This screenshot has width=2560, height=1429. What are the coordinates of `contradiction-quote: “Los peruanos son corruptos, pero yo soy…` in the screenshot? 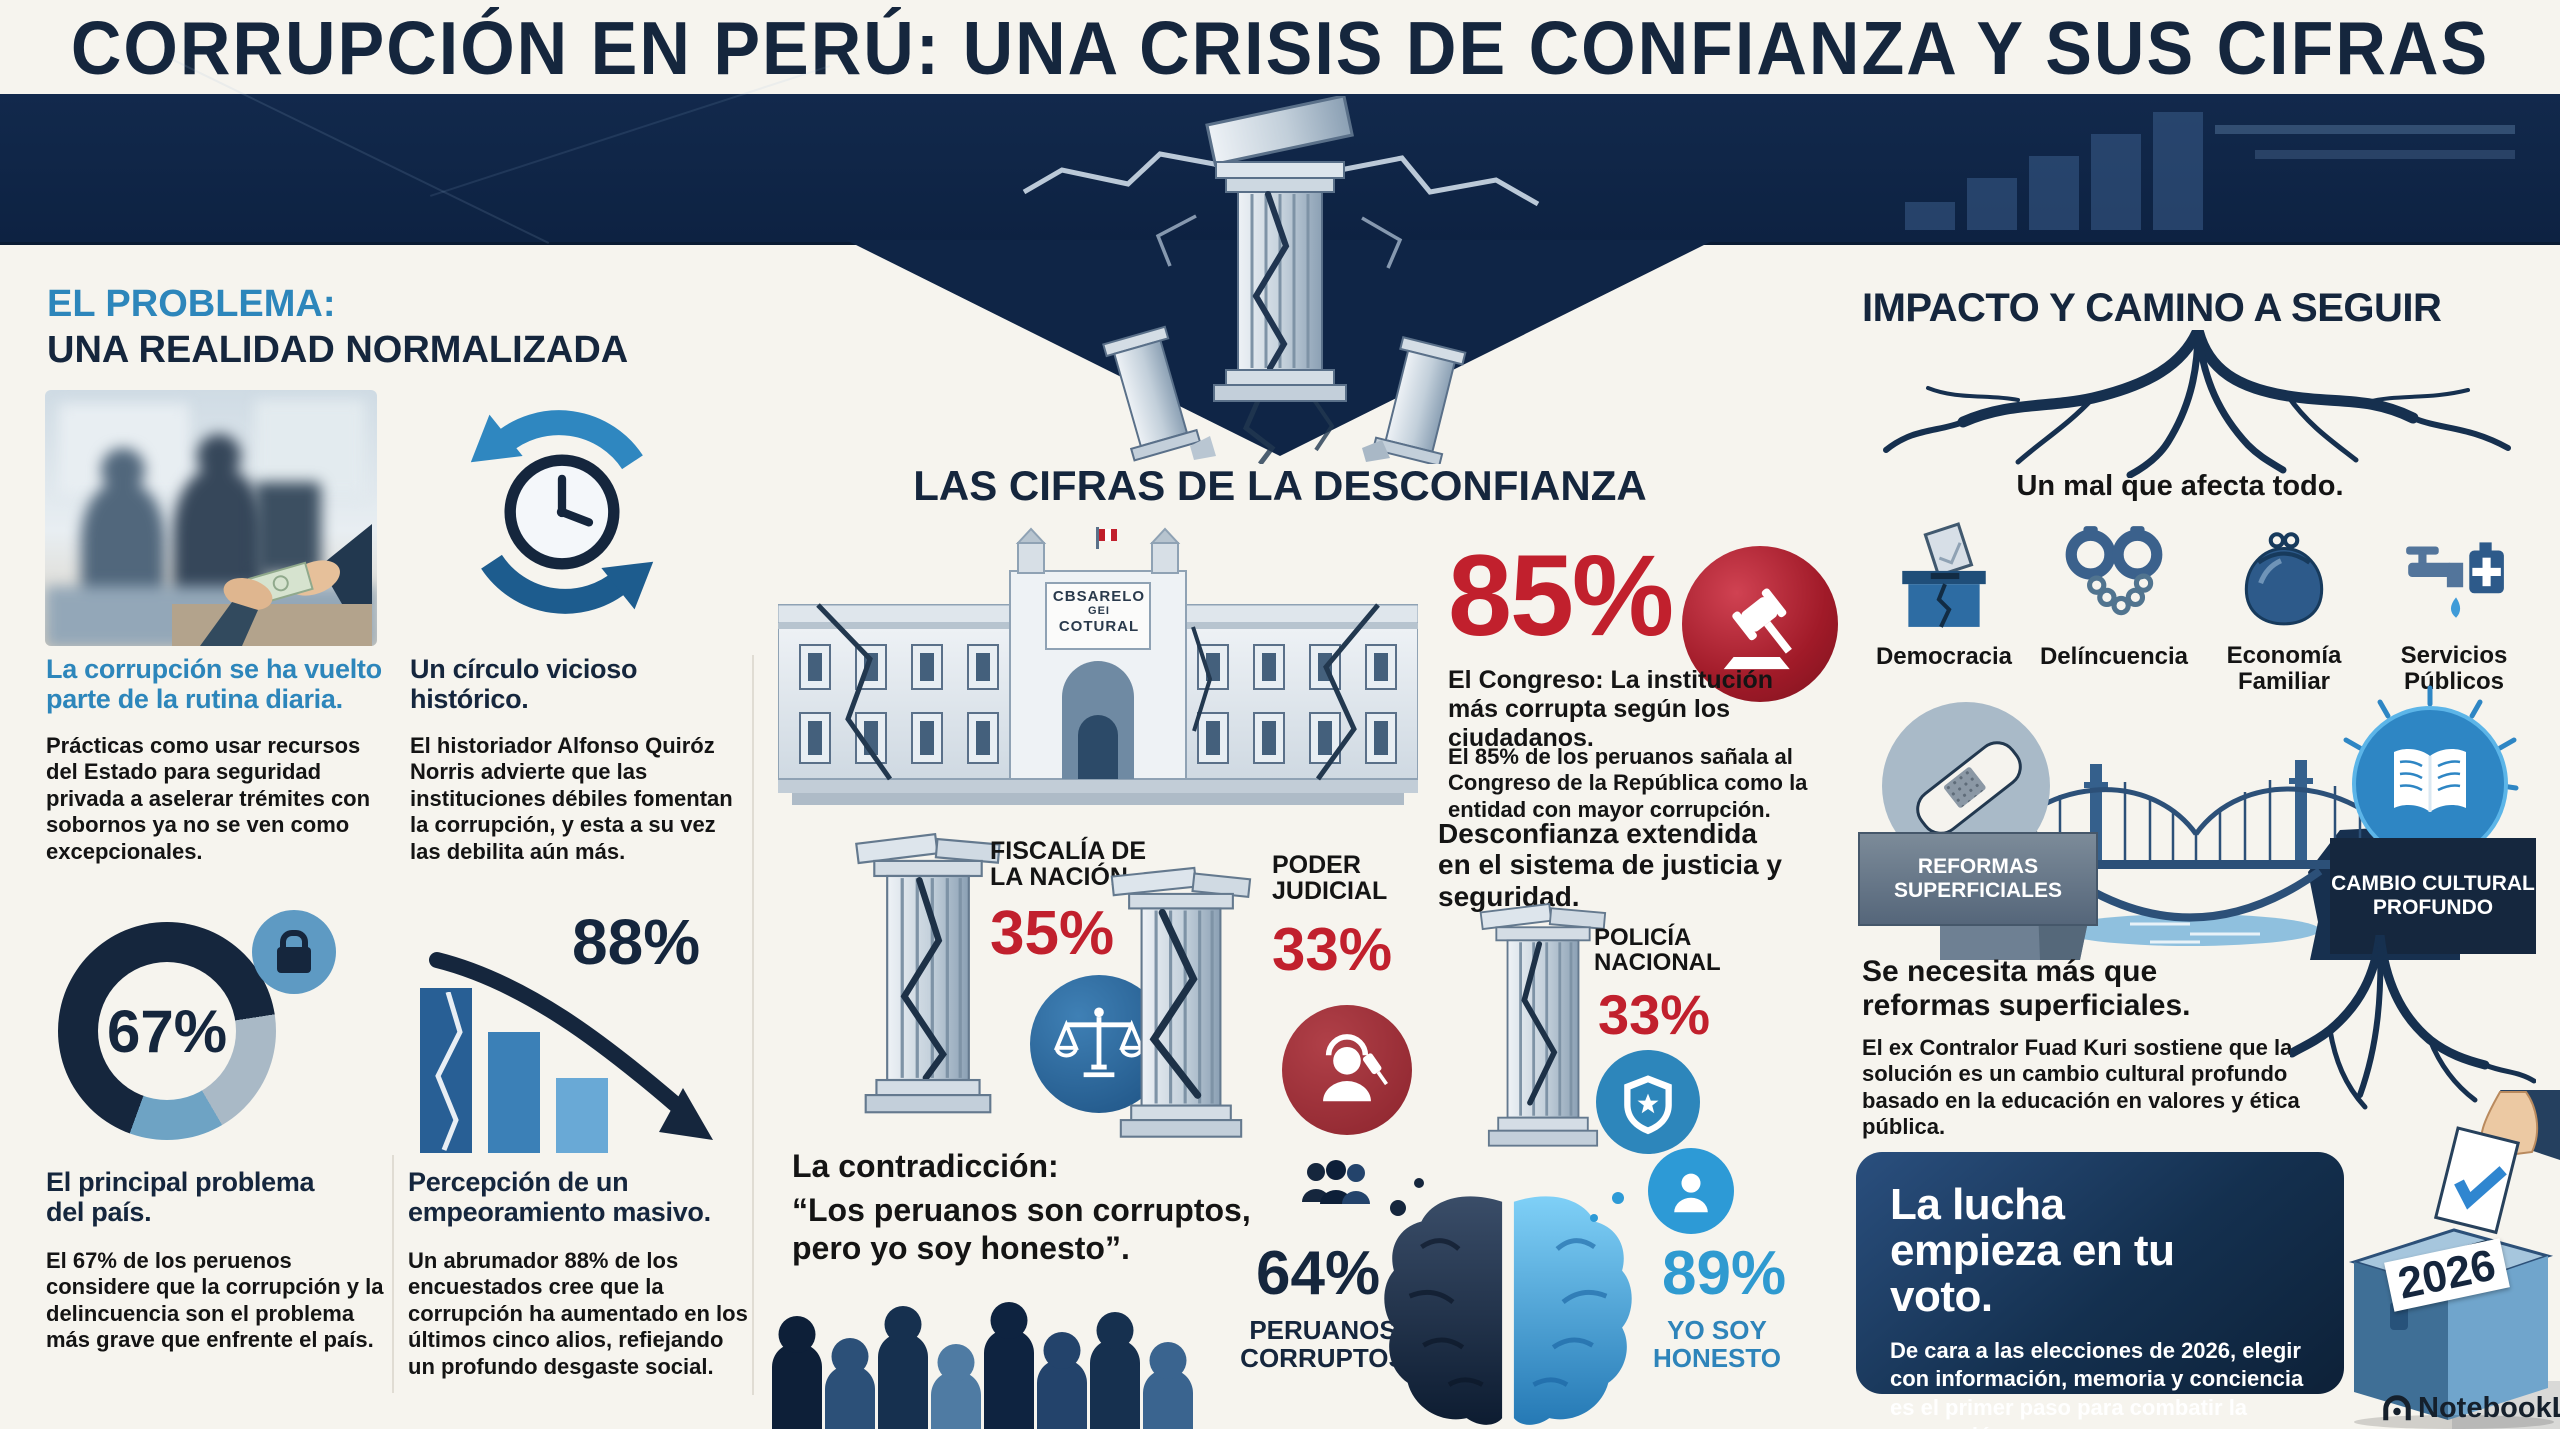 It's located at (1021, 1229).